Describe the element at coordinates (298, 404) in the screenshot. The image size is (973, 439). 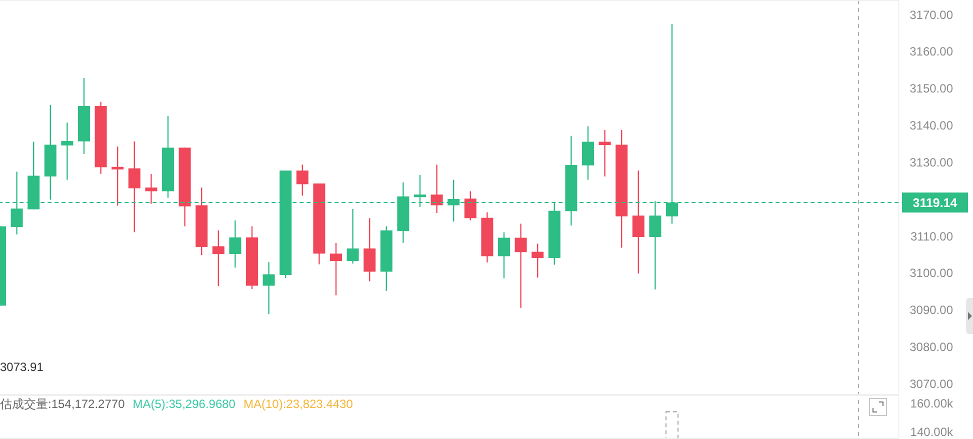
I see `annotation: MA(10):23,823.4430` at that location.